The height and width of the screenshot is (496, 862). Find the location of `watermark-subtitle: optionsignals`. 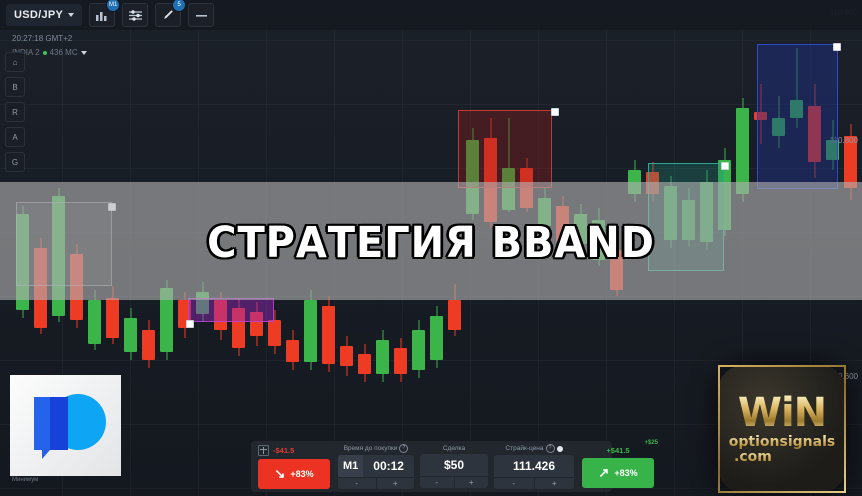

watermark-subtitle: optionsignals is located at coordinates (782, 442).